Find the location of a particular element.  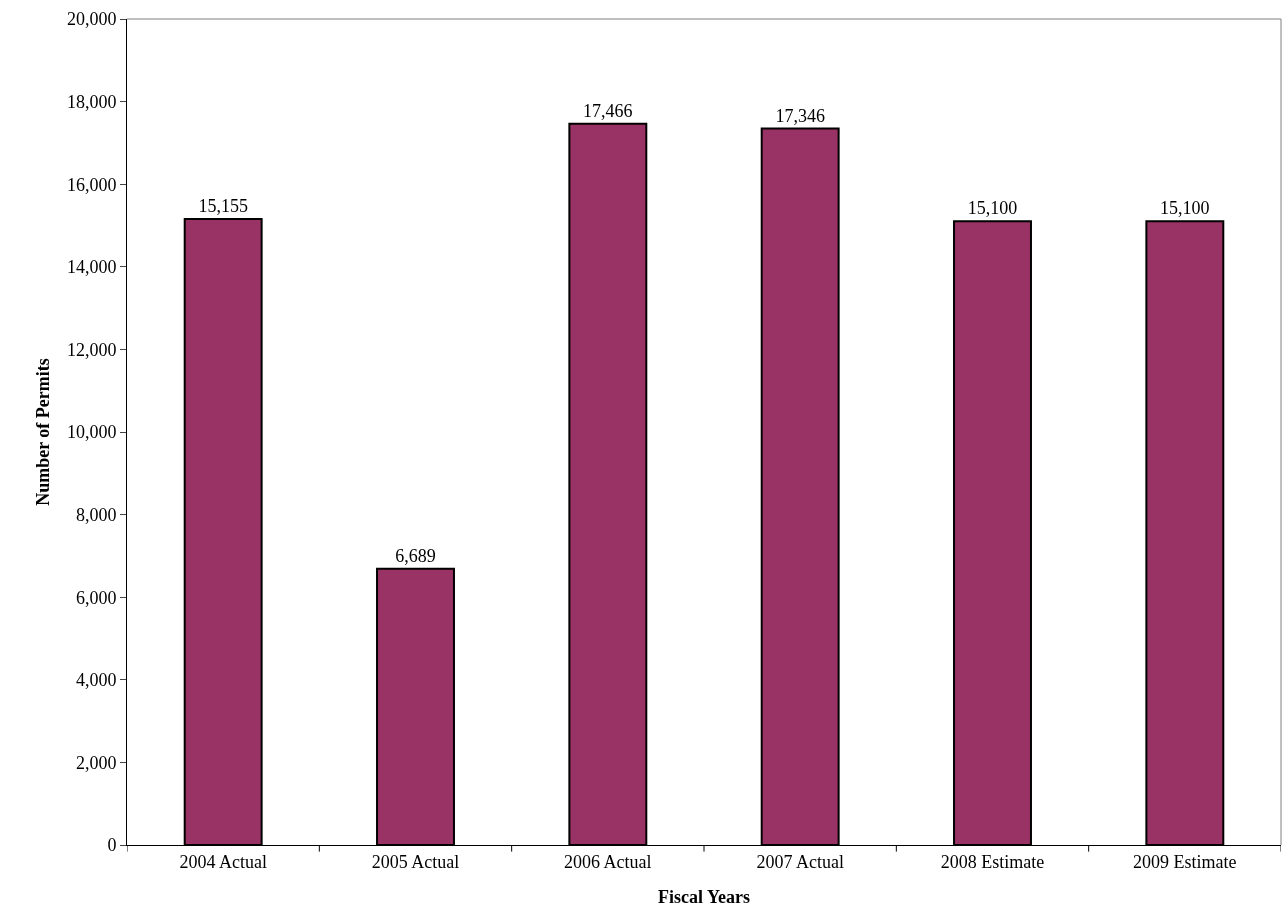

data-label: 17,346 is located at coordinates (800, 115).